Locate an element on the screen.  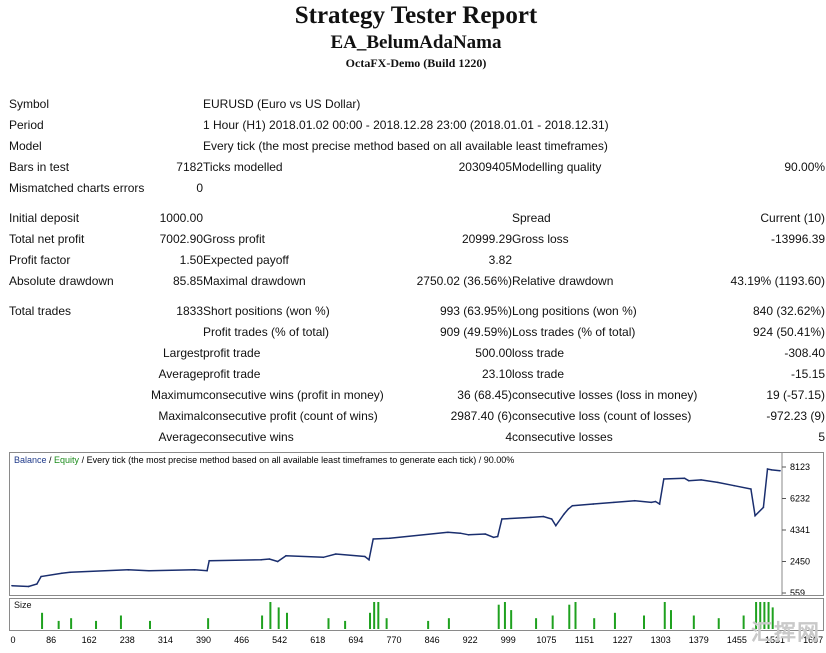
ticks-label: Ticks modelled is located at coordinates (243, 167).